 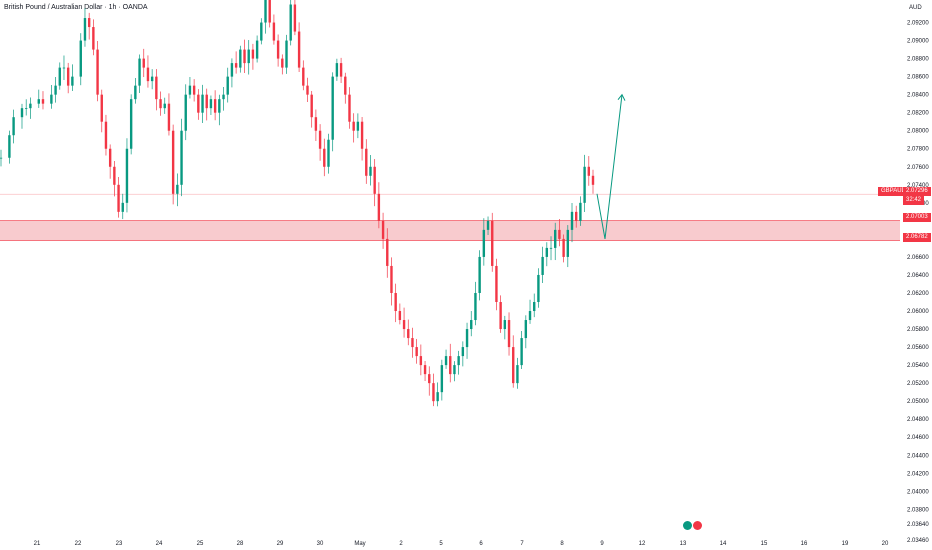 I want to click on x-tick-label: 12, so click(x=642, y=544).